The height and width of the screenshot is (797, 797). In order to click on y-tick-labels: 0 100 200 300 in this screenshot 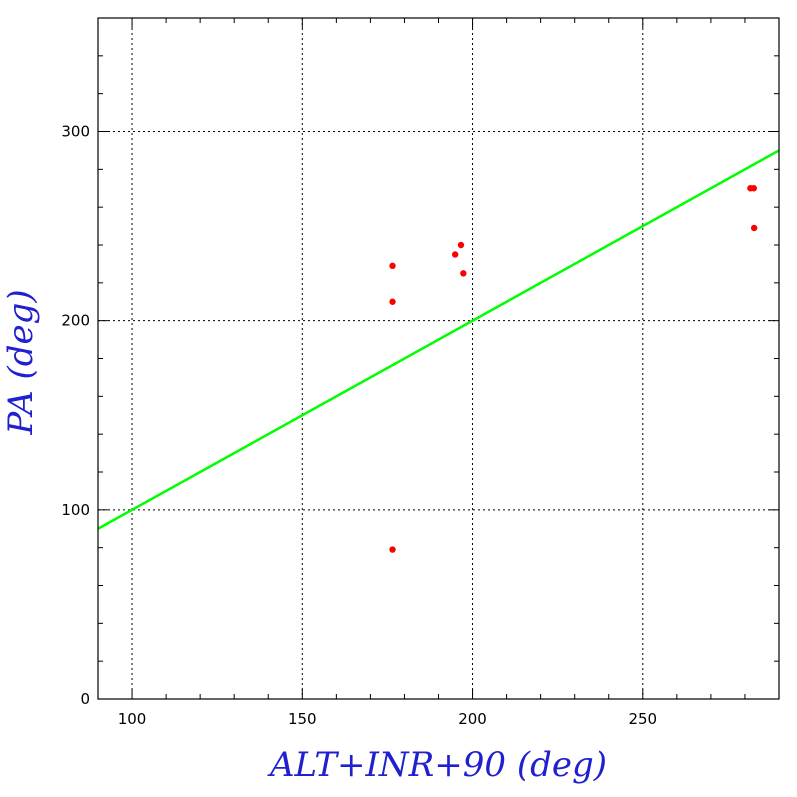, I will do `click(75, 416)`.